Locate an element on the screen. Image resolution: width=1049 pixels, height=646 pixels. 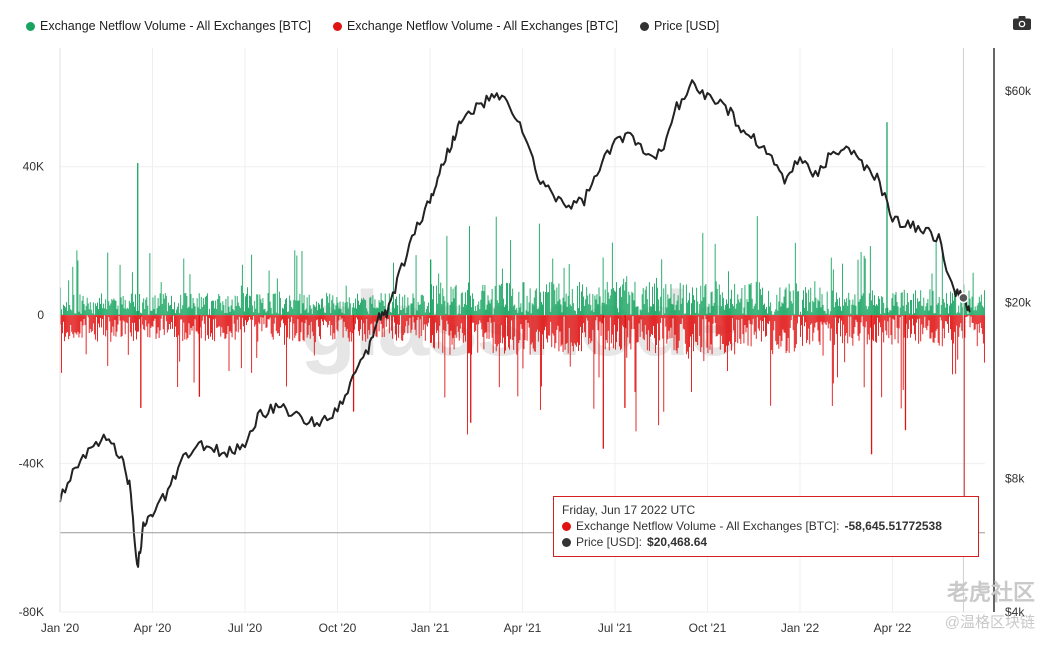
legend-item-price: Price [USD] is located at coordinates (679, 26).